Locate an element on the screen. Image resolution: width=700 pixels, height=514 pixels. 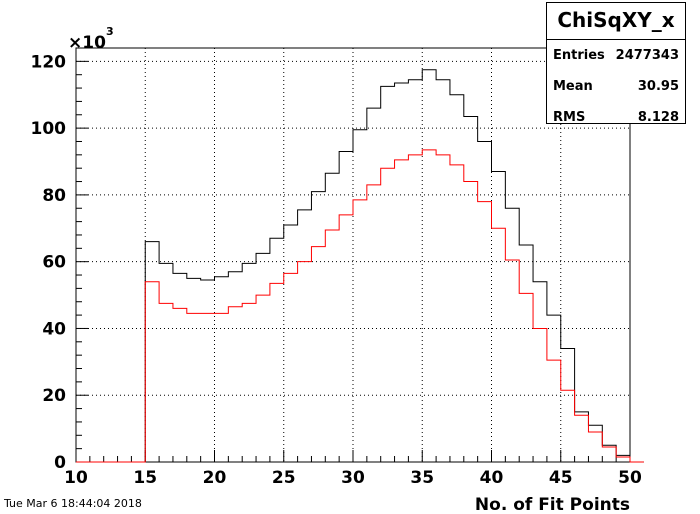
y-tick-label: 120 is located at coordinates (49, 62).